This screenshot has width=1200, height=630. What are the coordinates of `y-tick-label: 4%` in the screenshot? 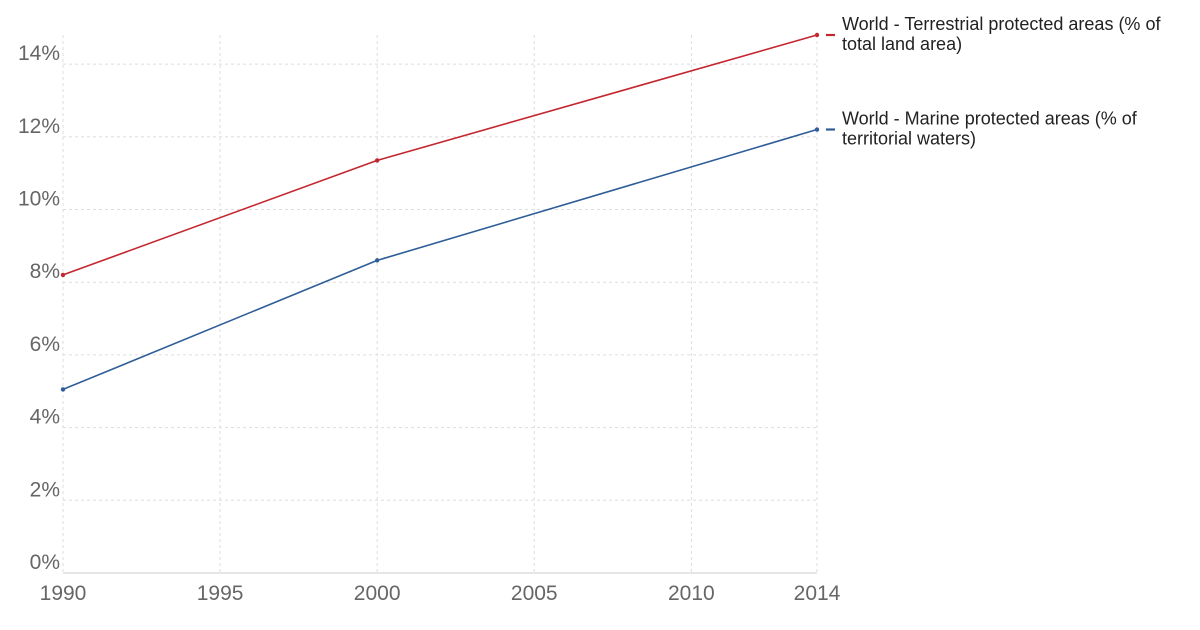 It's located at (45, 417).